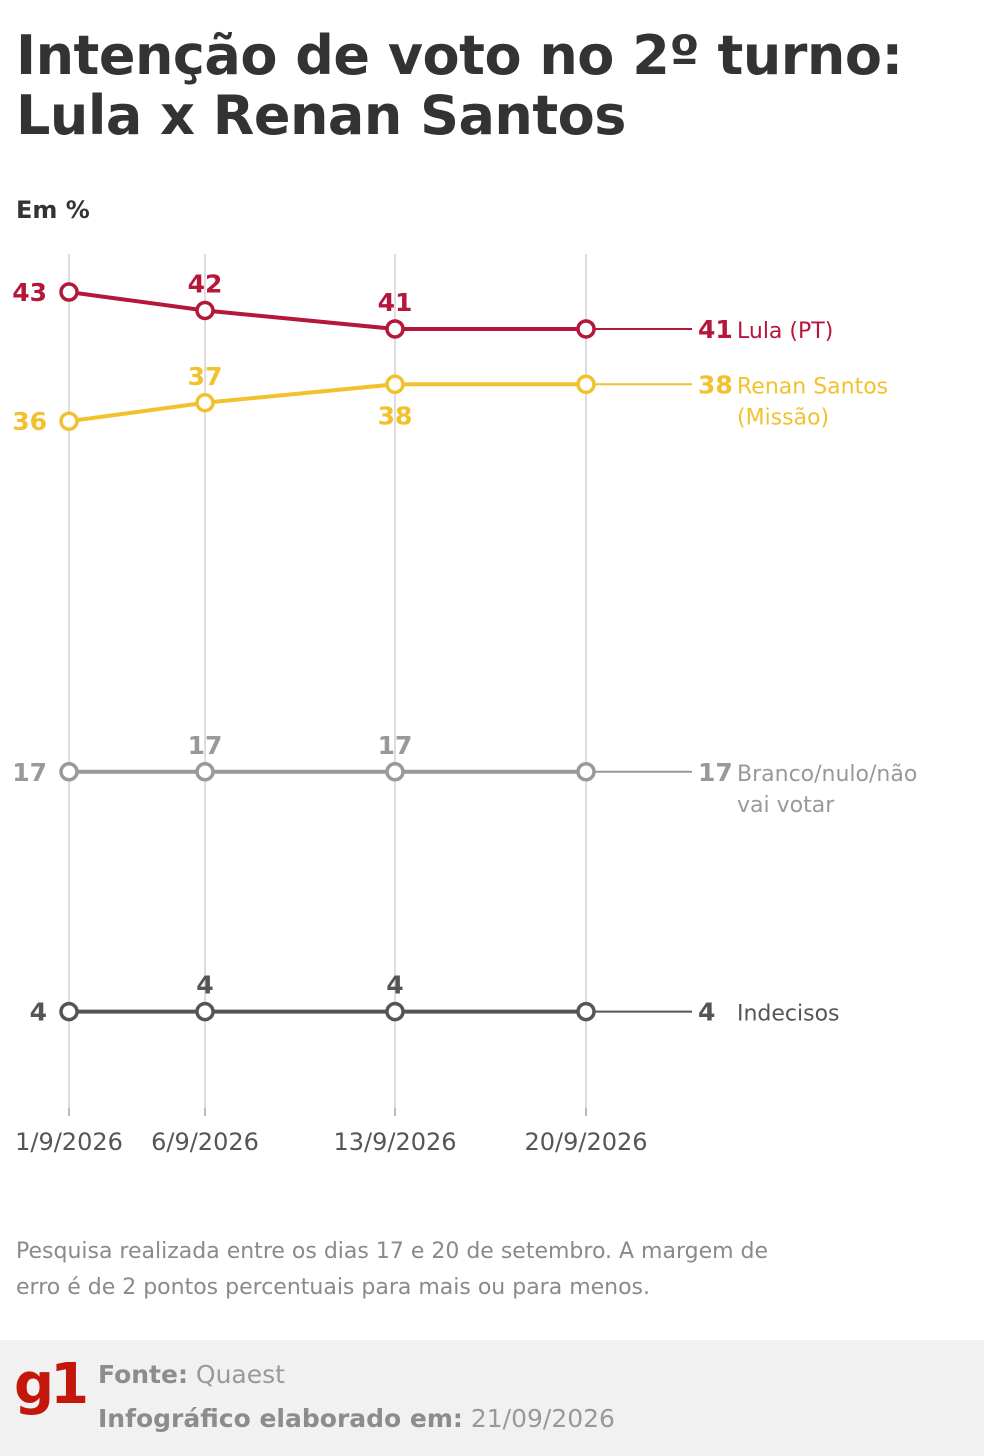 The image size is (984, 1456). Describe the element at coordinates (715, 772) in the screenshot. I see `end-value-branco: 17` at that location.